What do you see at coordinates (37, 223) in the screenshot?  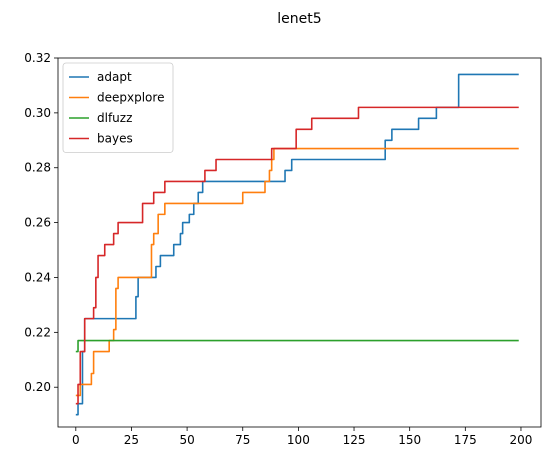 I see `y-tick-label: 0.26` at bounding box center [37, 223].